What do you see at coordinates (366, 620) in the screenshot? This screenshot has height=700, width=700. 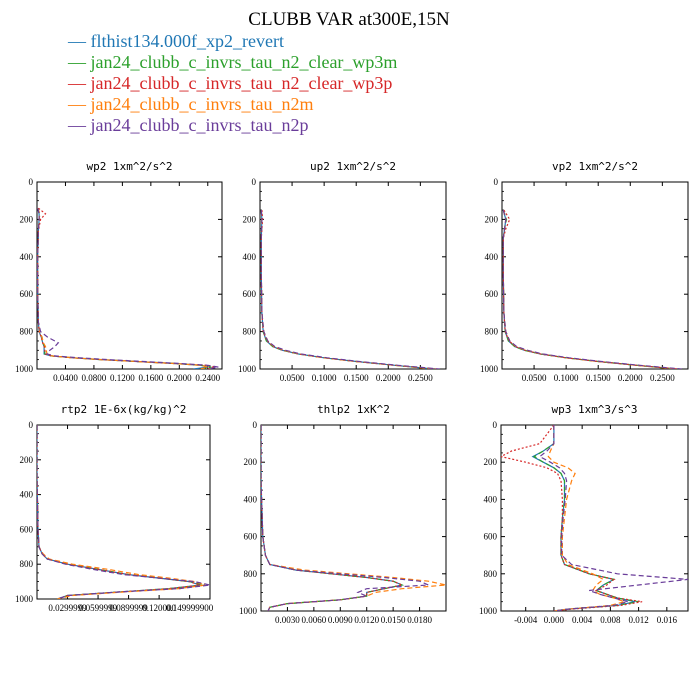 I see `x-tick-label: 0.0120` at bounding box center [366, 620].